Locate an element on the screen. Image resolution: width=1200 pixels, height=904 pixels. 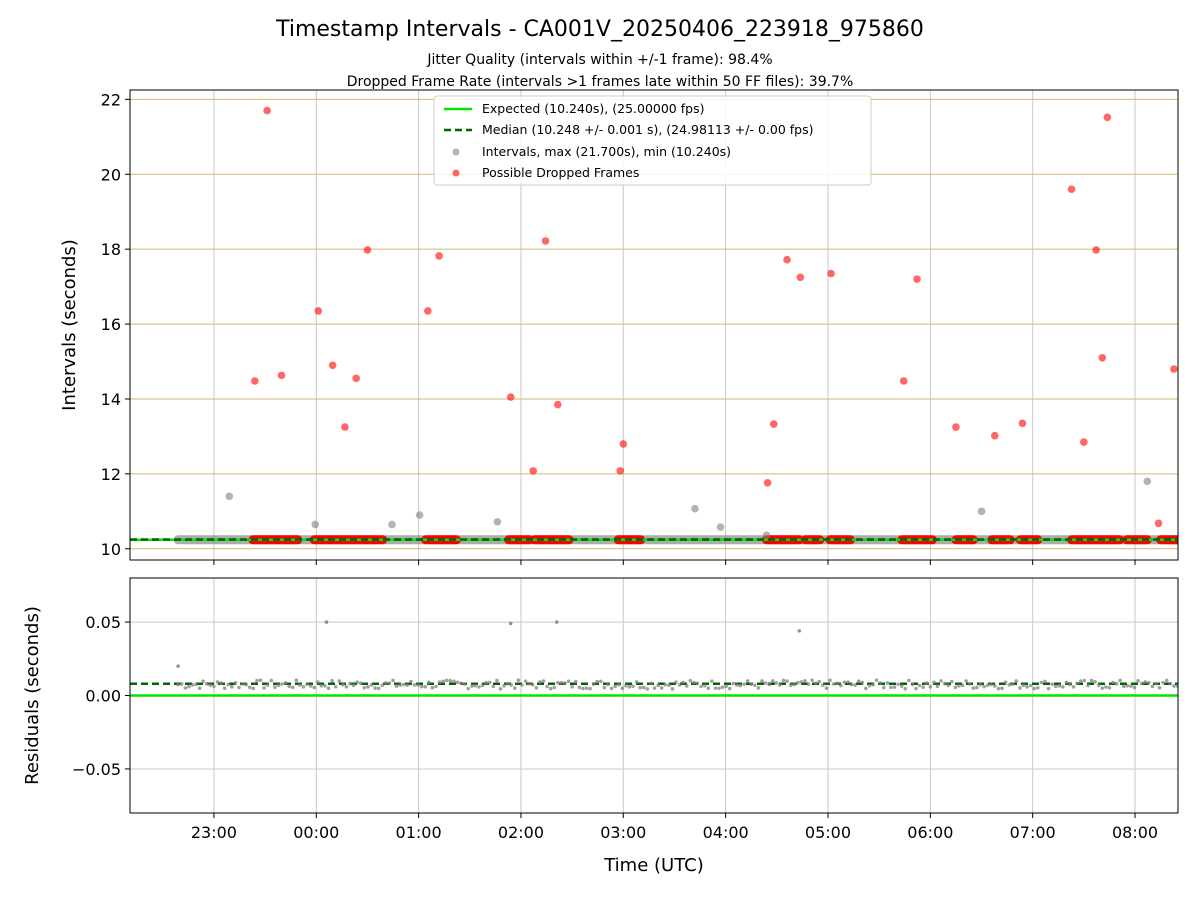
legend-box is located at coordinates (652, 140).